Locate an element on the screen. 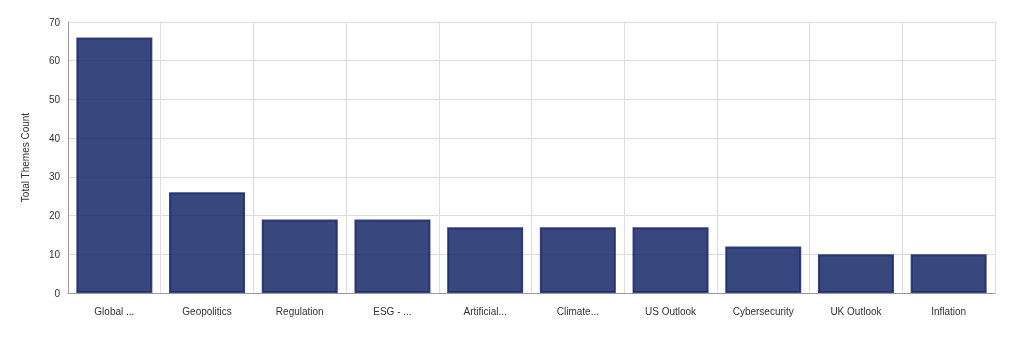 The height and width of the screenshot is (350, 1019). y-tick-label: 60 is located at coordinates (54, 61).